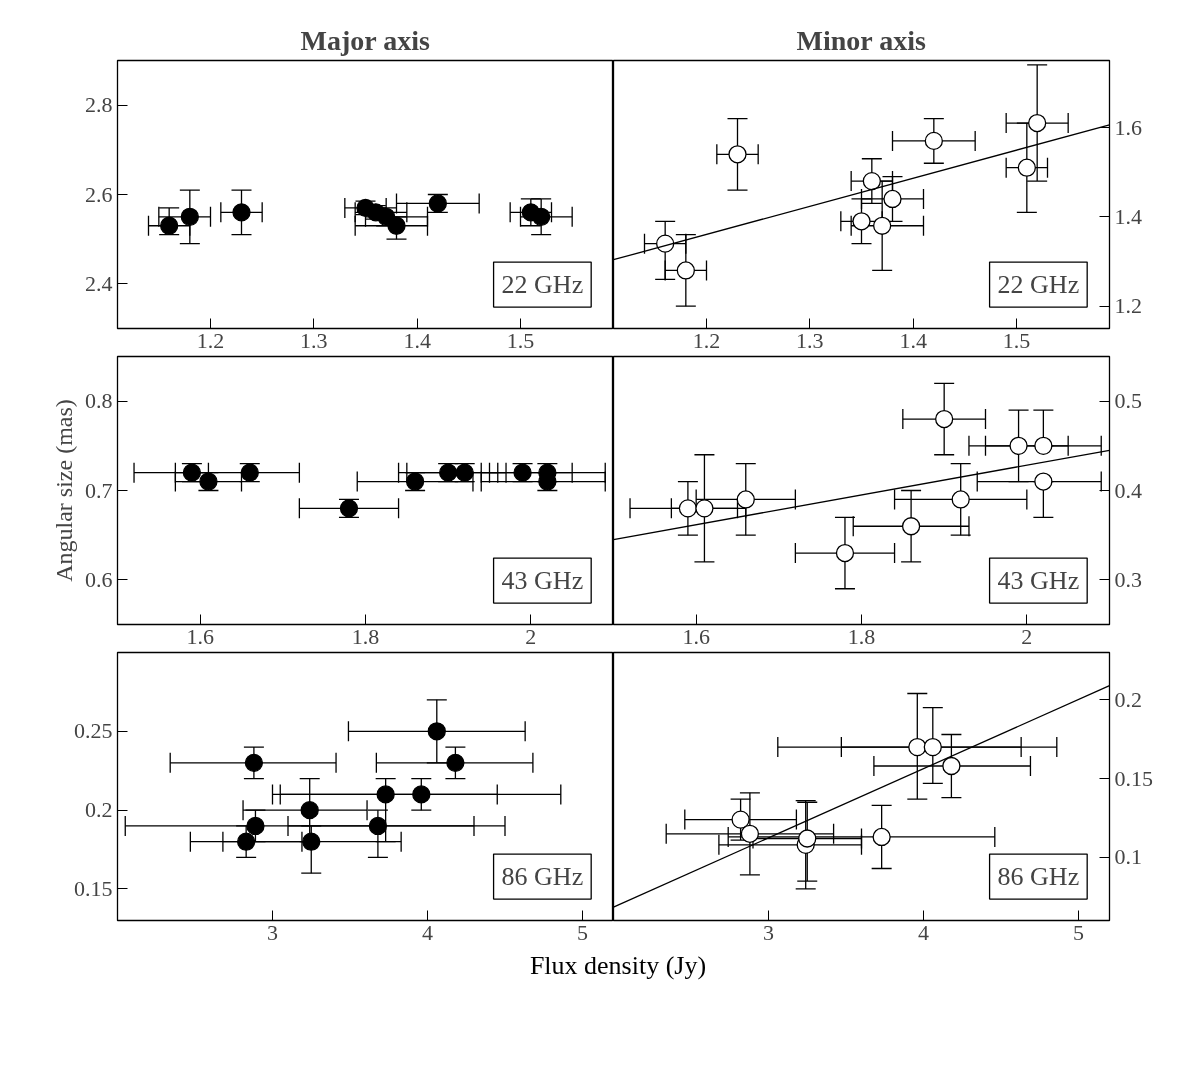  What do you see at coordinates (99, 194) in the screenshot?
I see `y-tick-label: 2.6` at bounding box center [99, 194].